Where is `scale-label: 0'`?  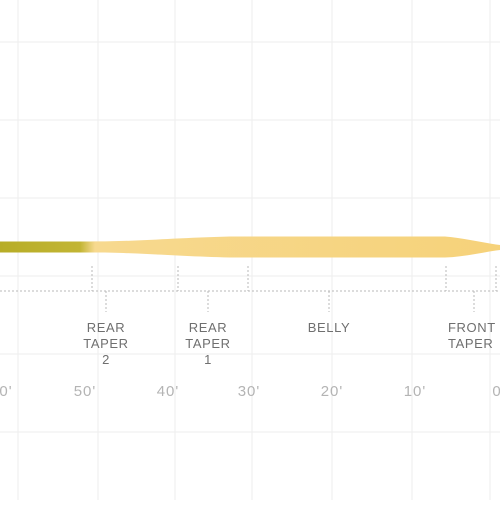
scale-label: 0' is located at coordinates (6, 391).